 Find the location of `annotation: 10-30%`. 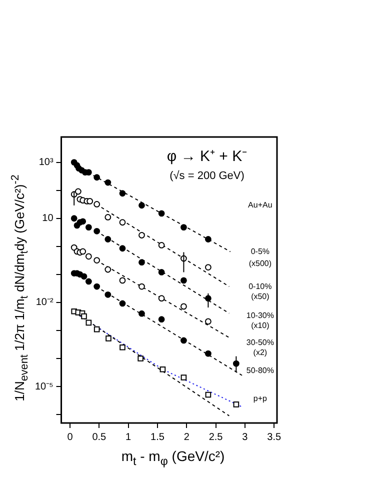

annotation: 10-30% is located at coordinates (260, 315).